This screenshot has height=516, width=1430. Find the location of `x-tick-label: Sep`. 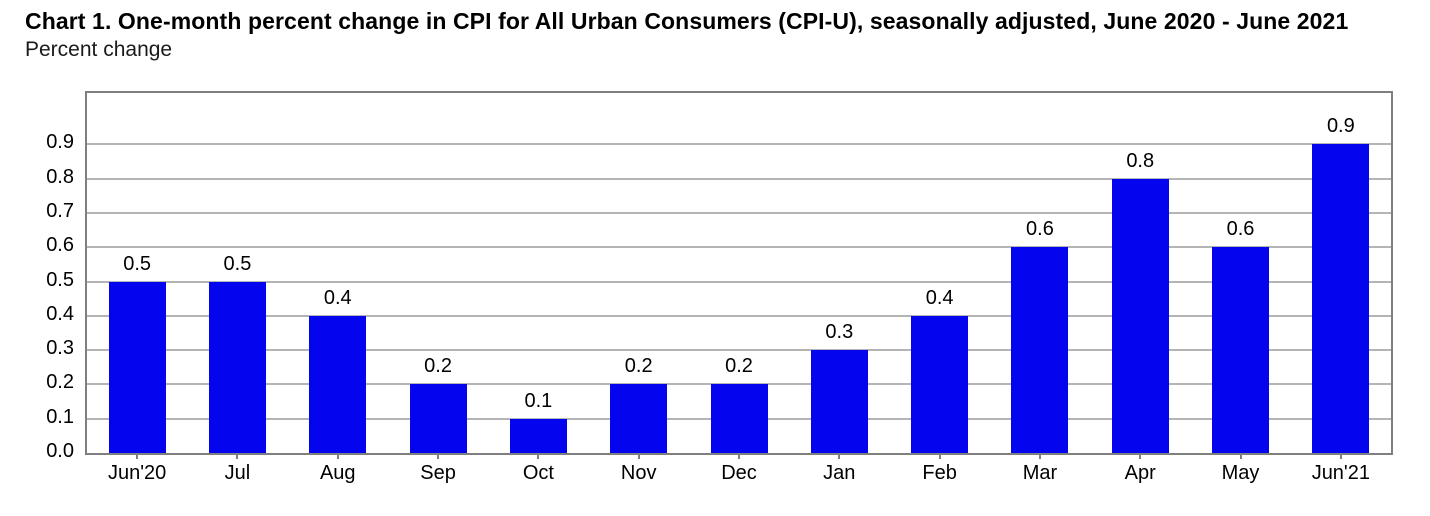

x-tick-label: Sep is located at coordinates (438, 473).